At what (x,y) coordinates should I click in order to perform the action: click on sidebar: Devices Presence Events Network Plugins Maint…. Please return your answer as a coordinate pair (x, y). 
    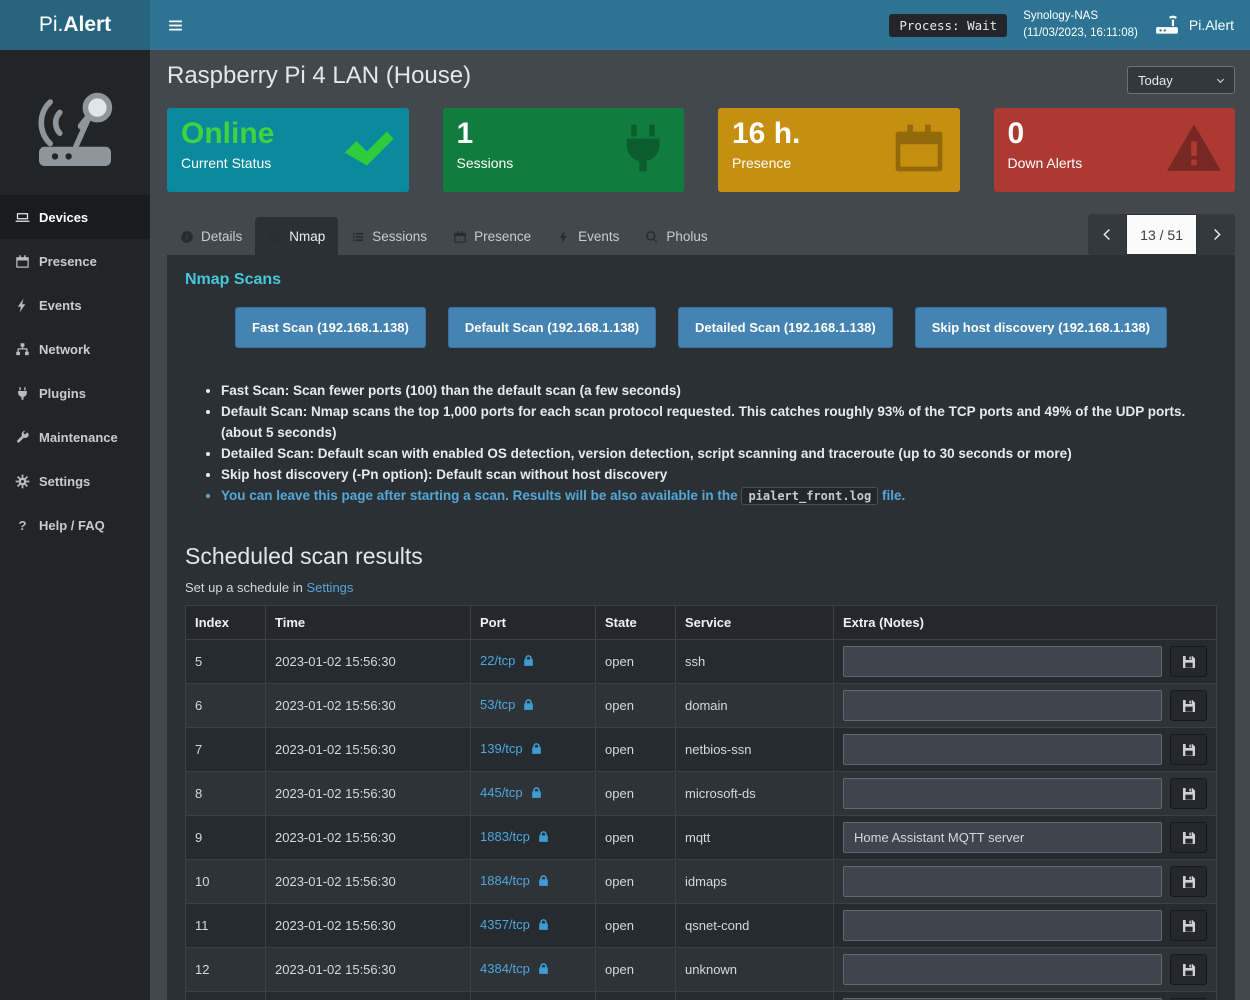
    Looking at the image, I should click on (75, 525).